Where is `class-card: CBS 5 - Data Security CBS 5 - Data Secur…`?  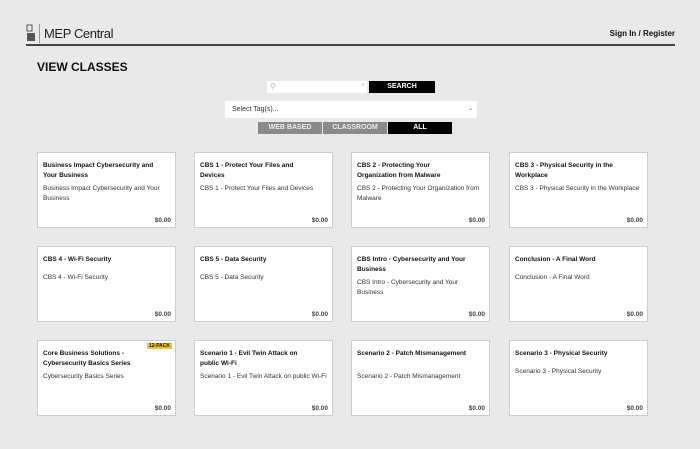 class-card: CBS 5 - Data Security CBS 5 - Data Secur… is located at coordinates (263, 284).